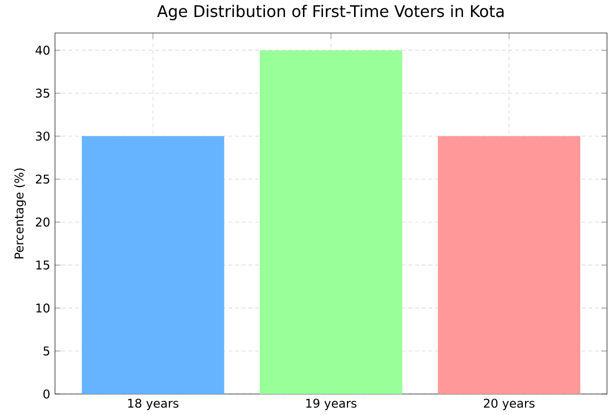 Image resolution: width=614 pixels, height=415 pixels. I want to click on x-tick-label: 19 years, so click(331, 404).